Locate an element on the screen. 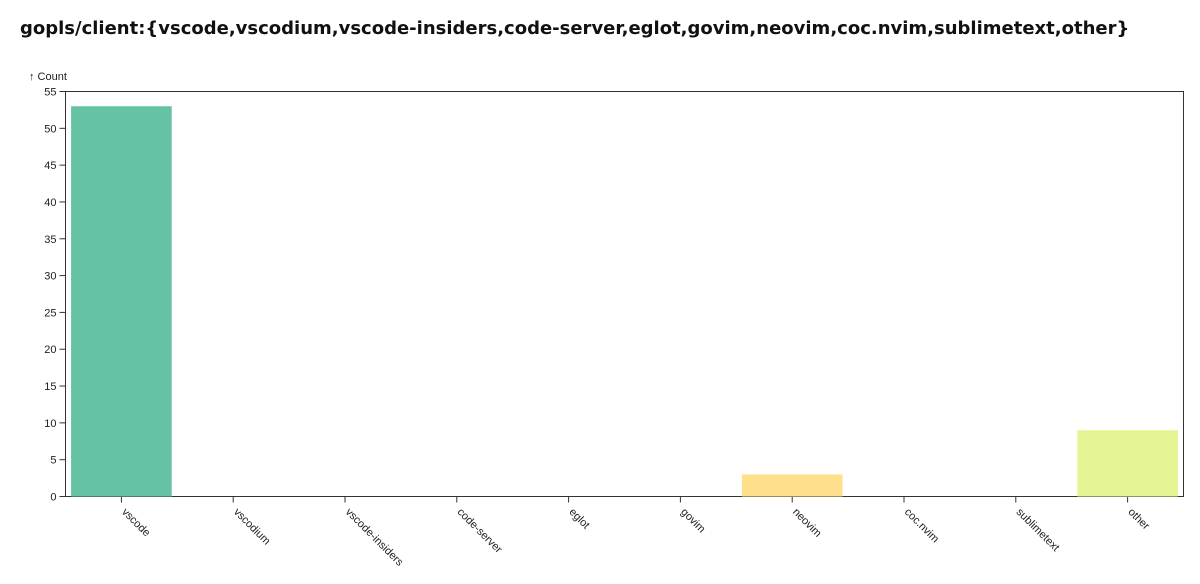 This screenshot has width=1200, height=584. y-tick-label: 5 is located at coordinates (53, 461).